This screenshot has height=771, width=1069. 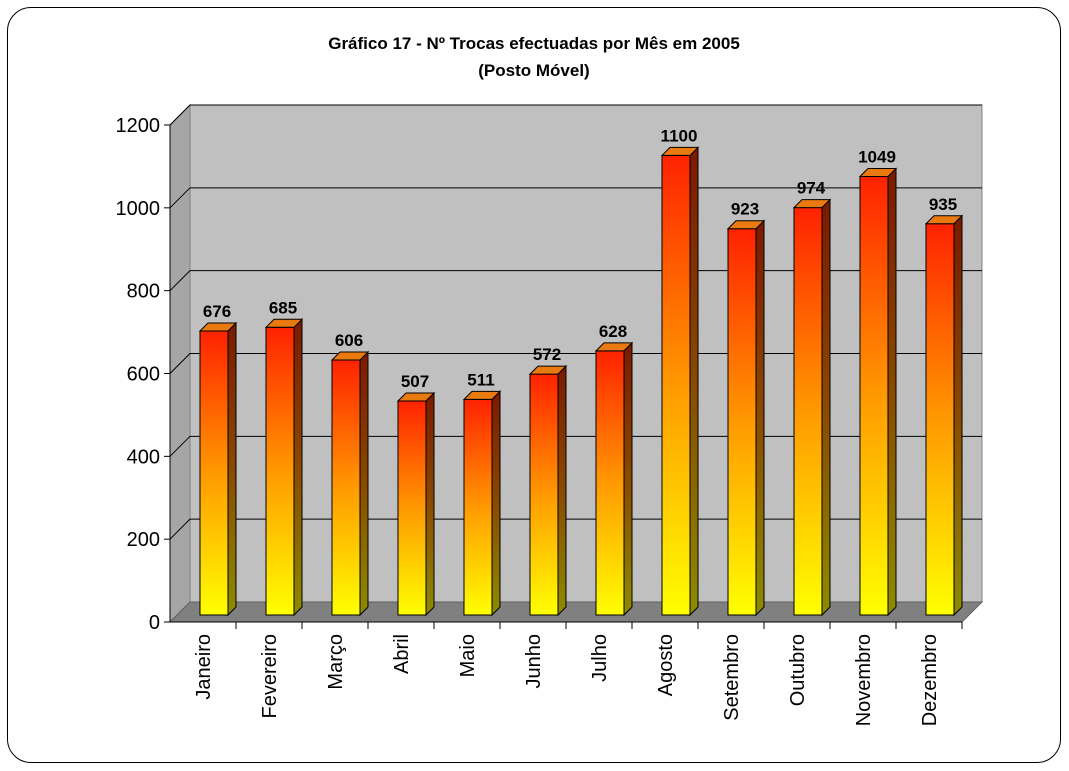 I want to click on y-tick-label: 0, so click(x=154, y=623).